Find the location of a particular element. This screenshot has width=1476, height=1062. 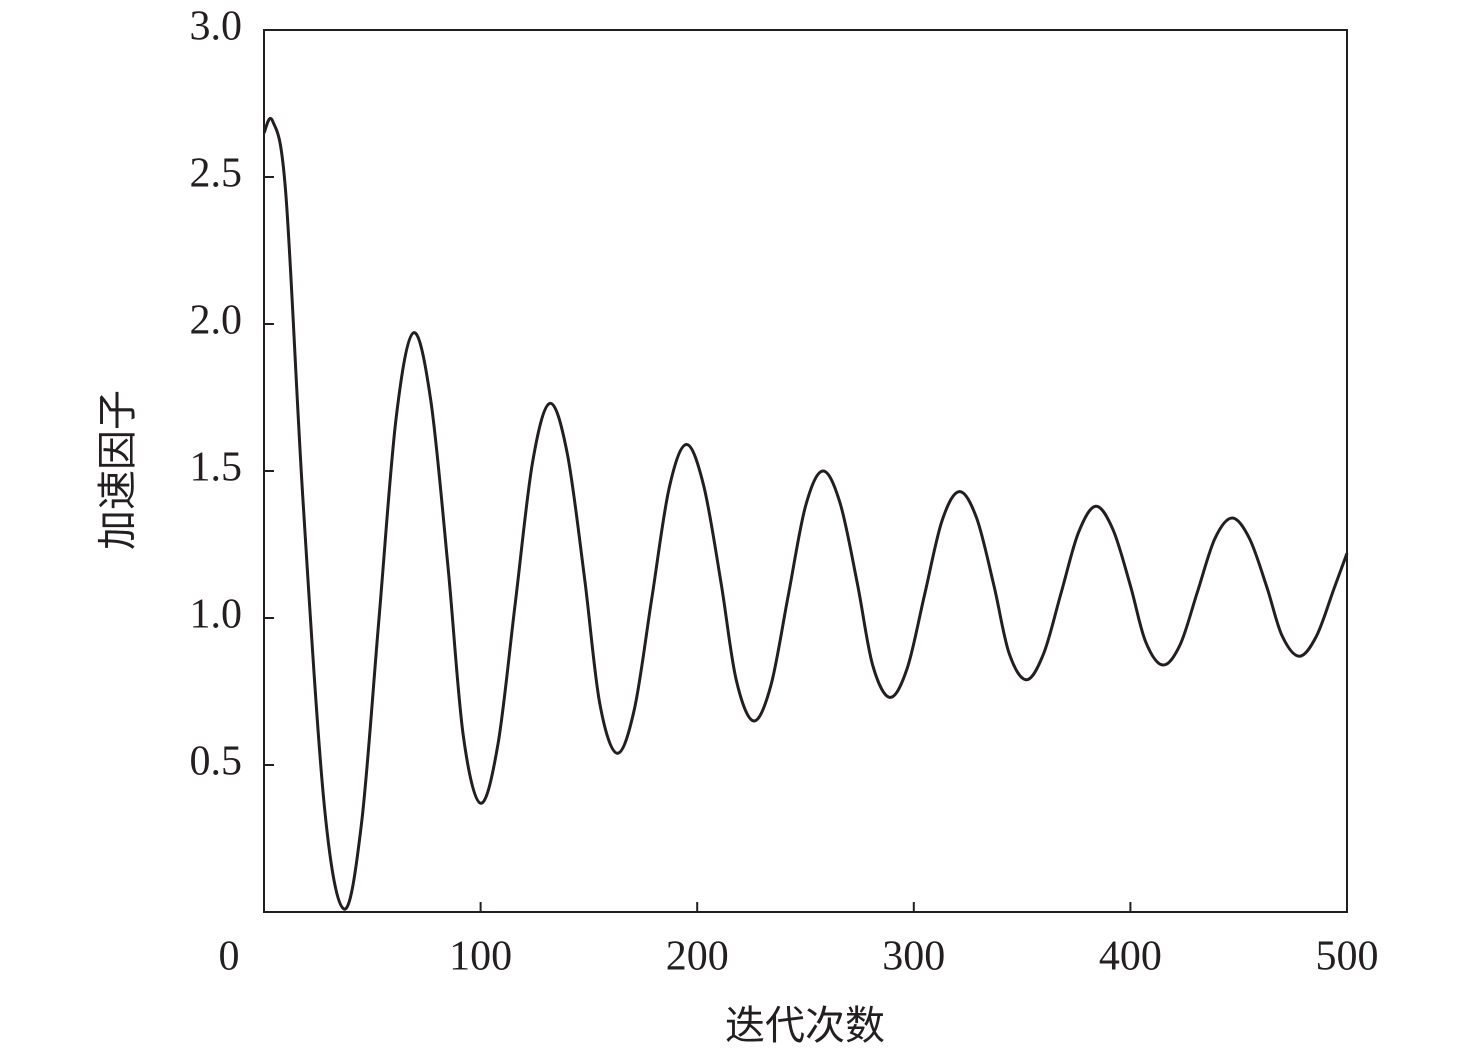

y-tick-label: 1.5 is located at coordinates (216, 468).